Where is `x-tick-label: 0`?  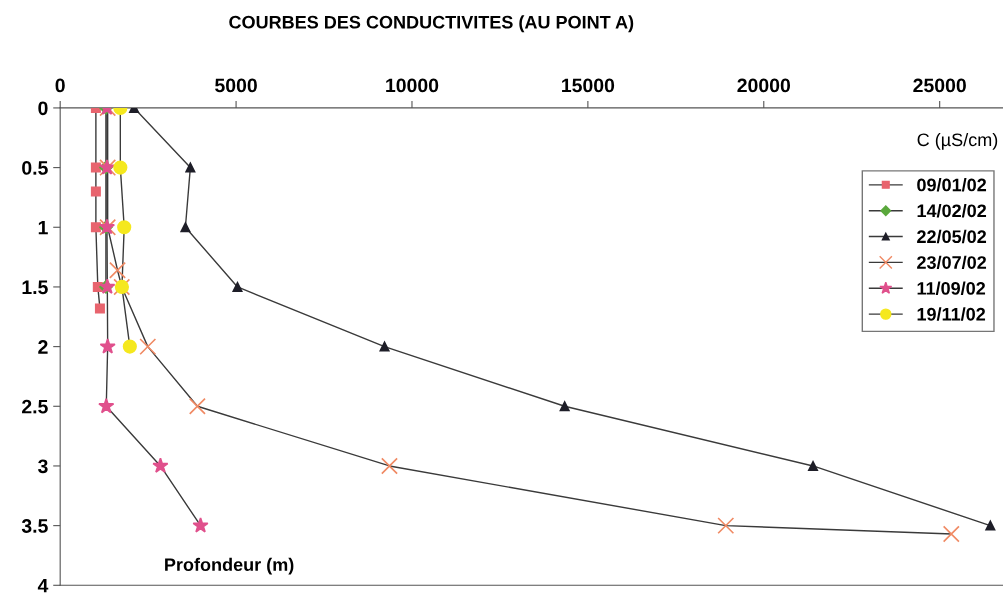
x-tick-label: 0 is located at coordinates (60, 85).